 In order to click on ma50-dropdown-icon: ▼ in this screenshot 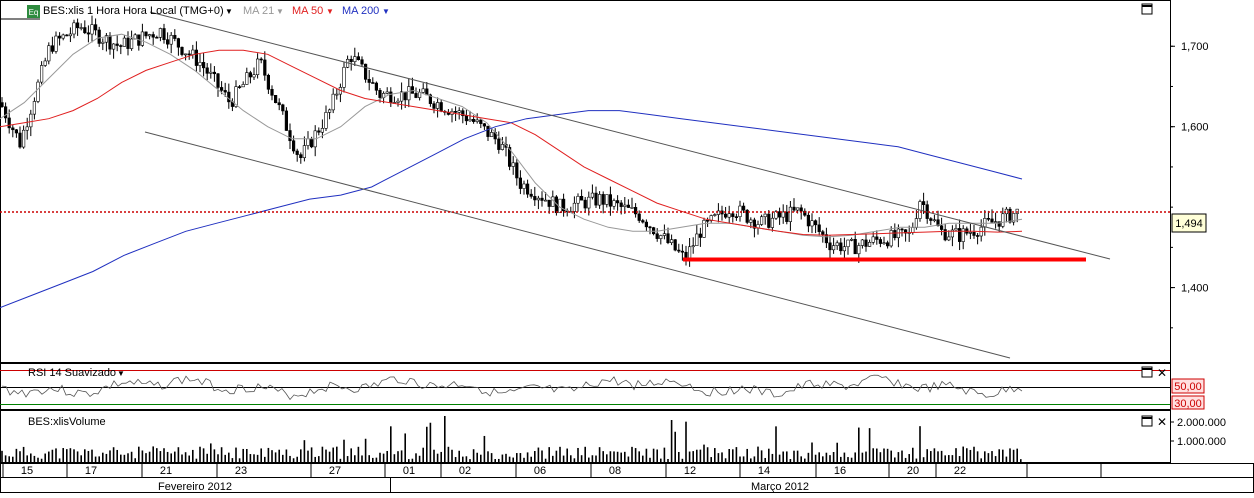, I will do `click(330, 11)`.